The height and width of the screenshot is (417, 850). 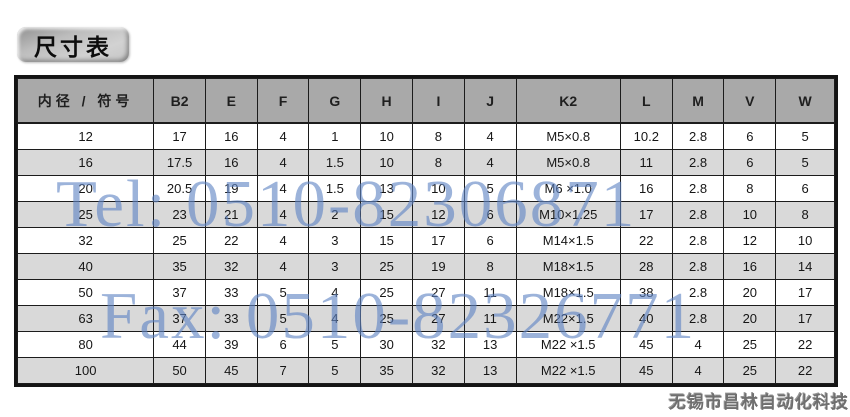 What do you see at coordinates (490, 344) in the screenshot?
I see `table-cell: 13` at bounding box center [490, 344].